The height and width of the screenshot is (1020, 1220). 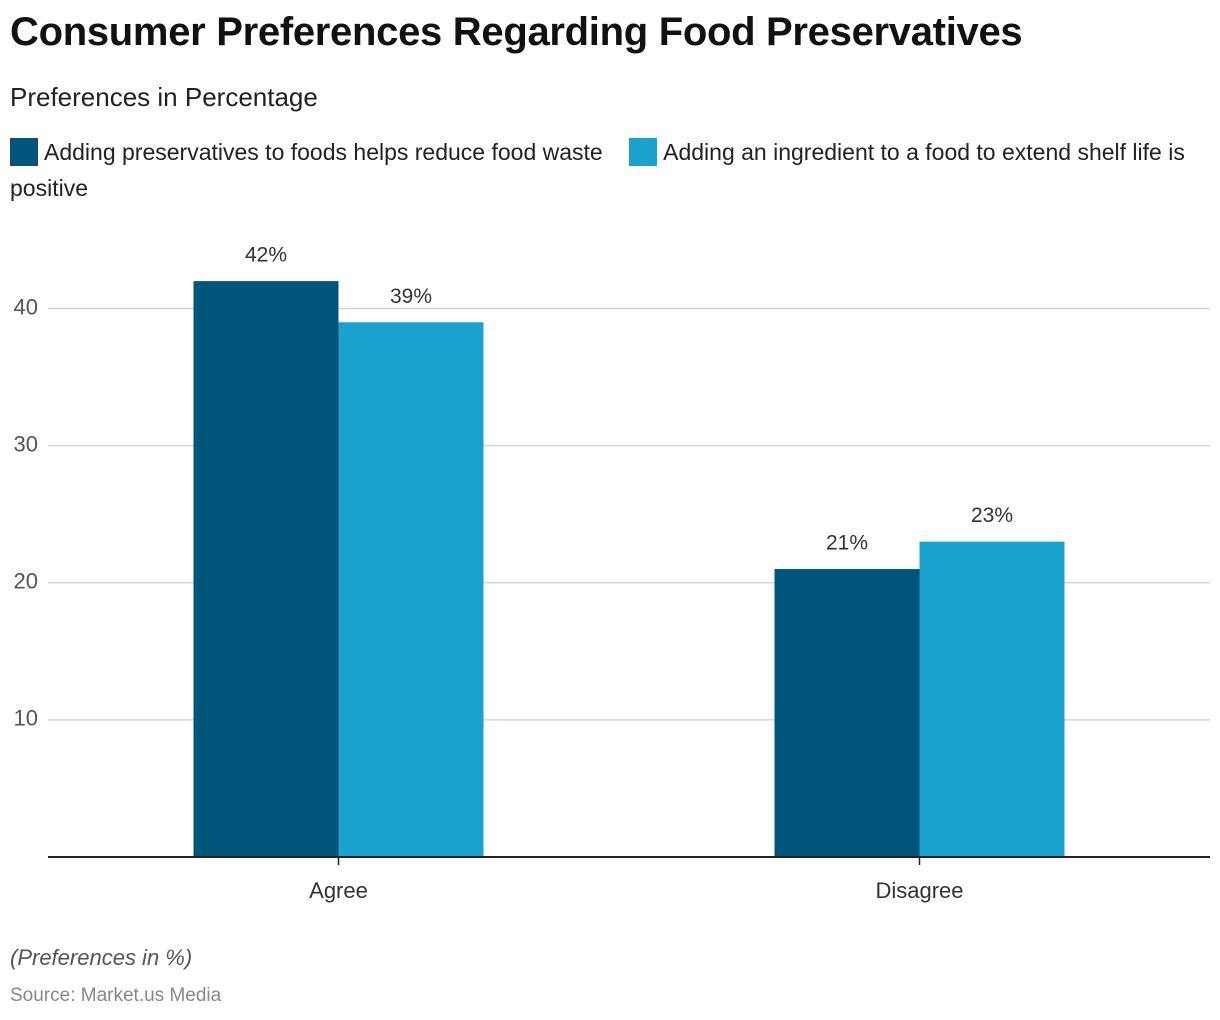 What do you see at coordinates (26, 718) in the screenshot?
I see `y-tick-label: 10` at bounding box center [26, 718].